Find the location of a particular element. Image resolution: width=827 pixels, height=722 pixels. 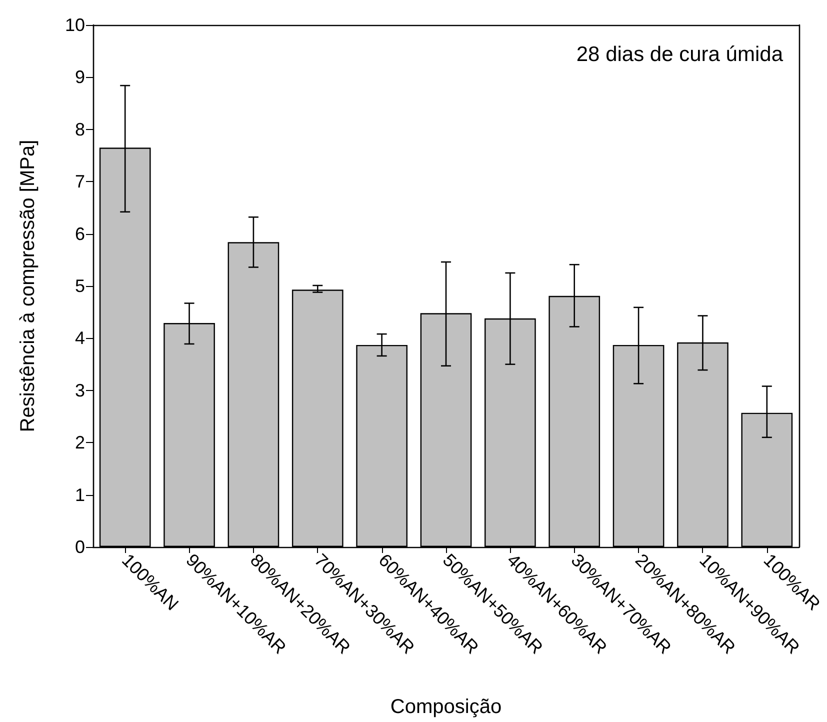

y-tick-label: 6 is located at coordinates (79, 234).